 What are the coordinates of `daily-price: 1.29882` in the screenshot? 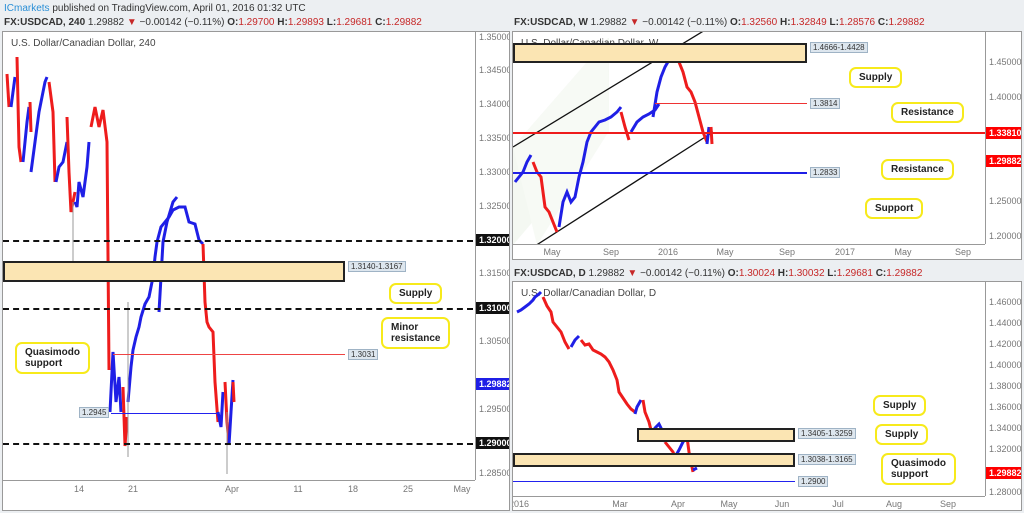 It's located at (606, 273).